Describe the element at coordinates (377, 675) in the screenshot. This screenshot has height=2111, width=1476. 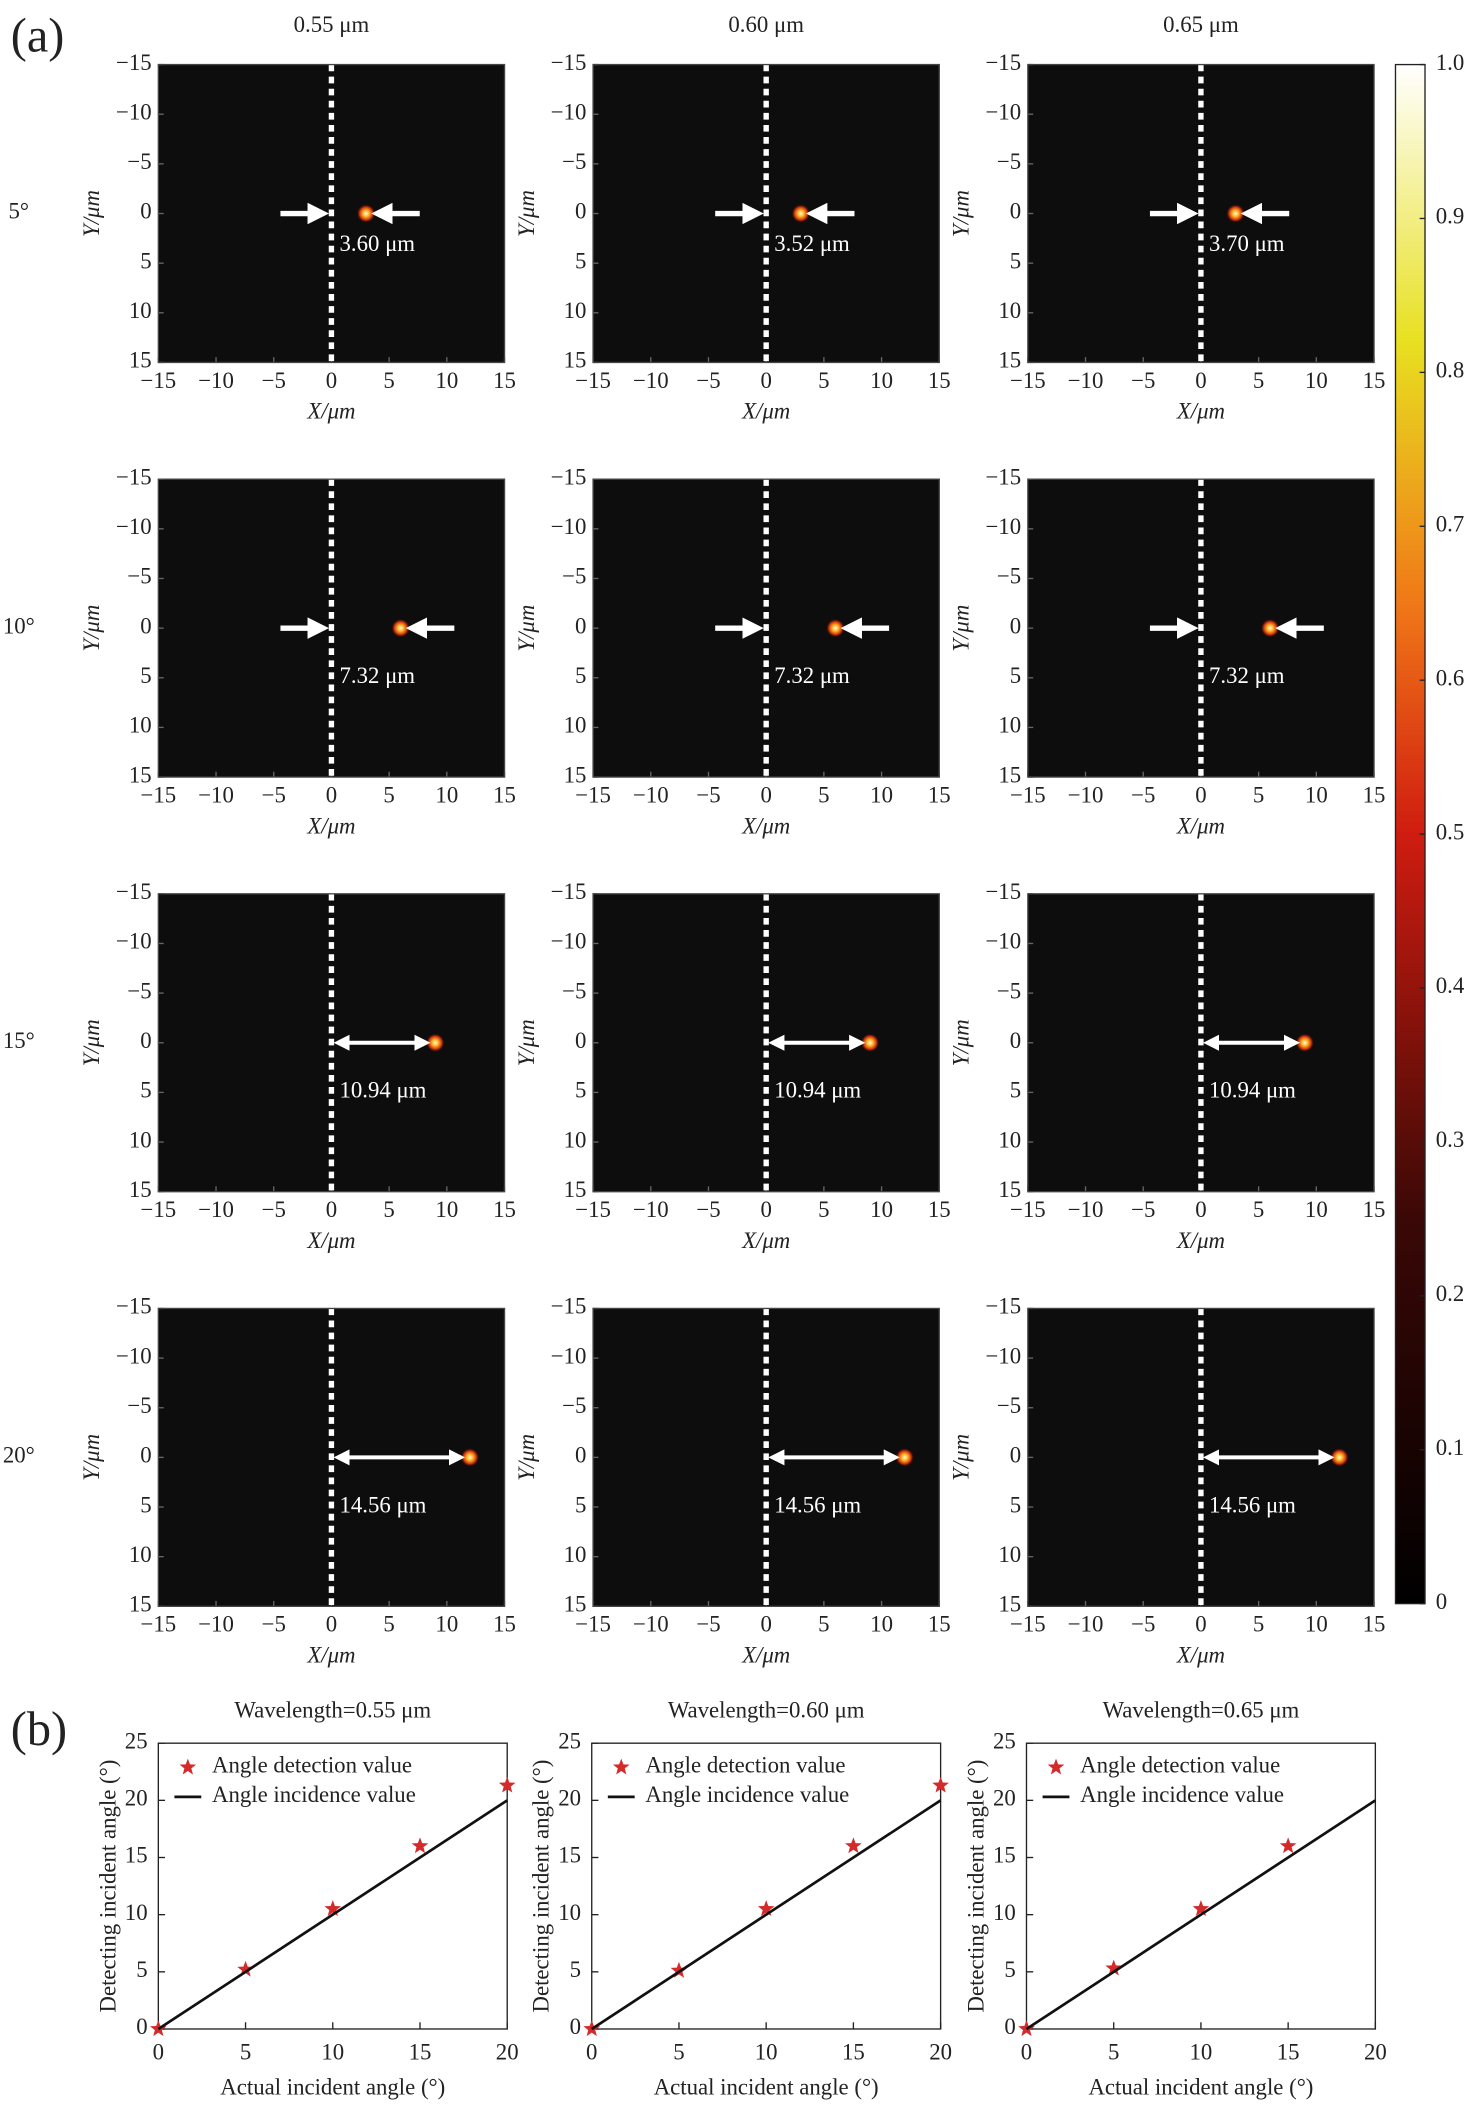
I see `annotation: 7.32 μm` at that location.